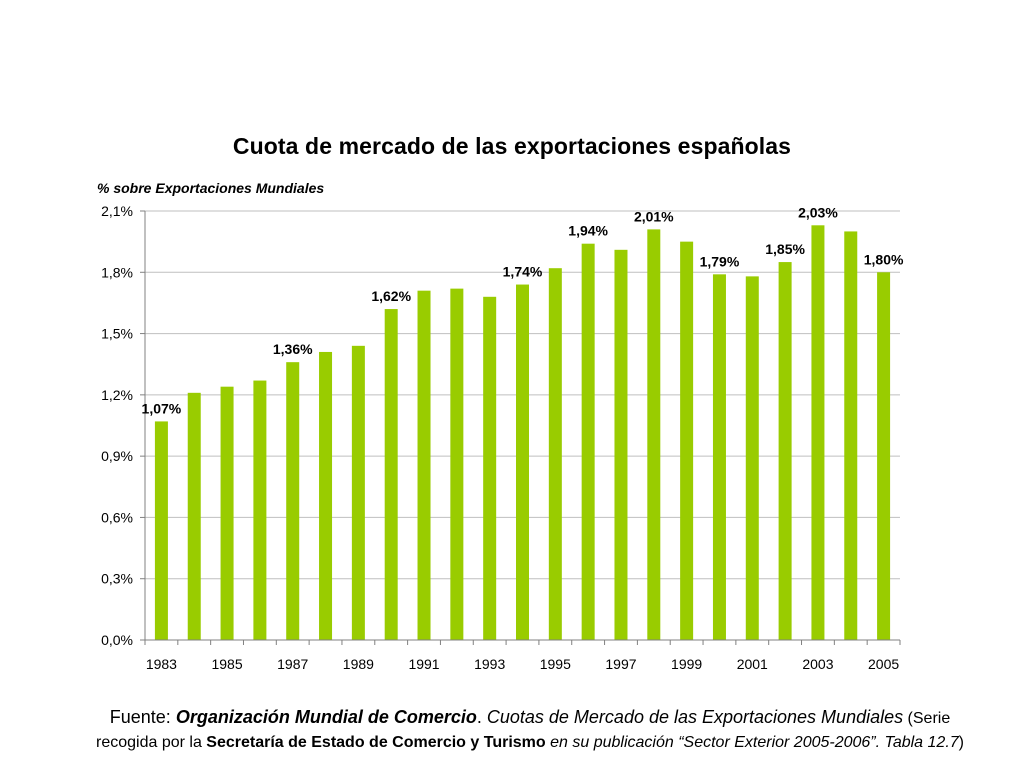  What do you see at coordinates (851, 435) in the screenshot?
I see `bar-2004` at bounding box center [851, 435].